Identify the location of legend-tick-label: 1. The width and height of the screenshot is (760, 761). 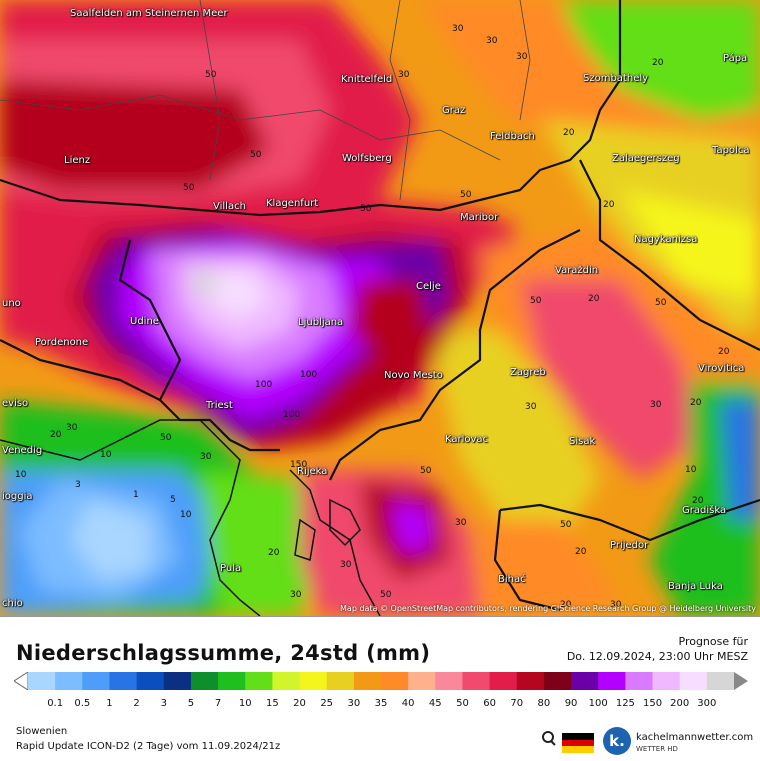
(109, 703).